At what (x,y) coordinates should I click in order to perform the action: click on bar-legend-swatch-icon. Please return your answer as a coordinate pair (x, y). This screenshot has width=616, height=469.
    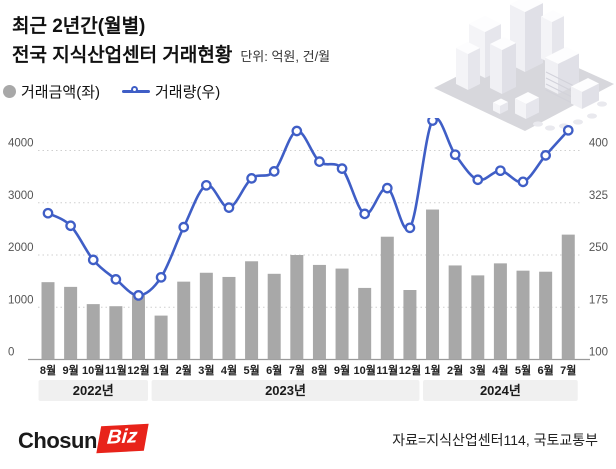
    Looking at the image, I should click on (9, 91).